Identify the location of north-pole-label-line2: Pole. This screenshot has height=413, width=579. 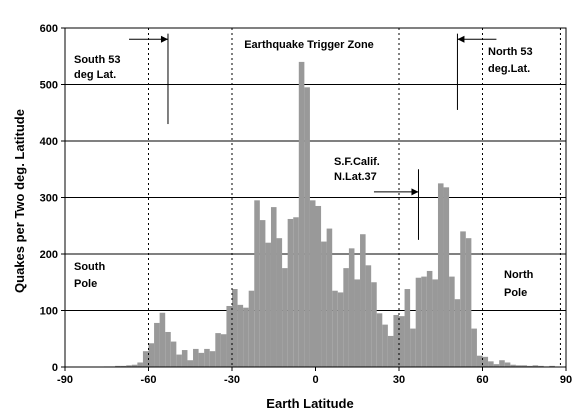
(515, 293).